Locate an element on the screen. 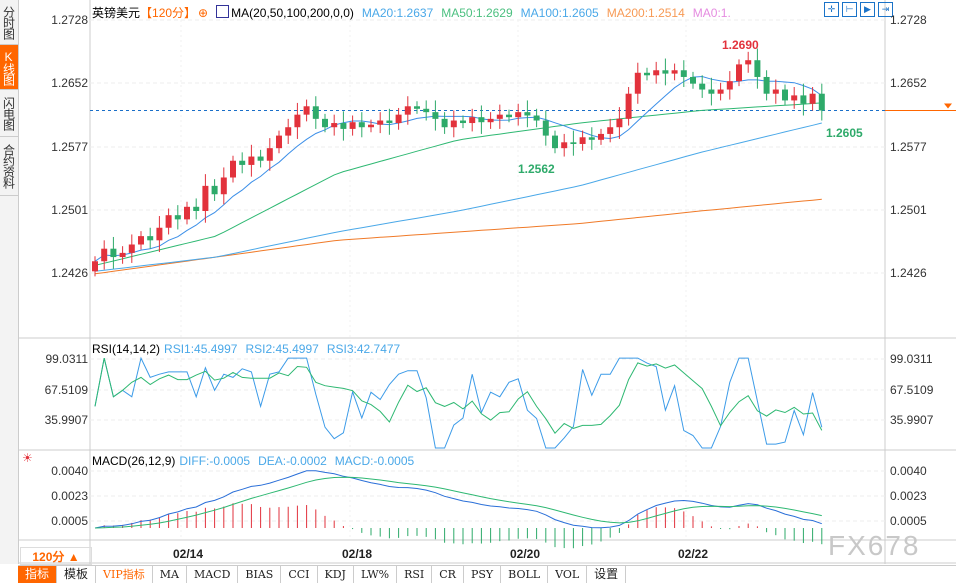 The height and width of the screenshot is (583, 956). sun-icon: ☀ is located at coordinates (27, 458).